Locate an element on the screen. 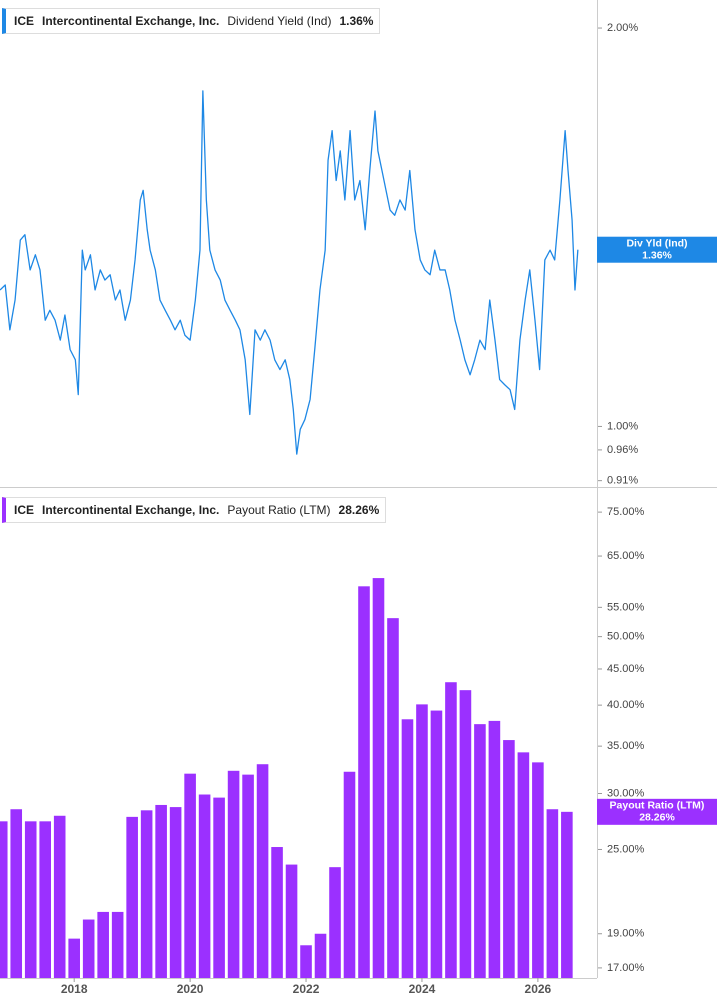 Image resolution: width=717 pixels, height=1005 pixels. legend-value: 28.26% is located at coordinates (359, 510).